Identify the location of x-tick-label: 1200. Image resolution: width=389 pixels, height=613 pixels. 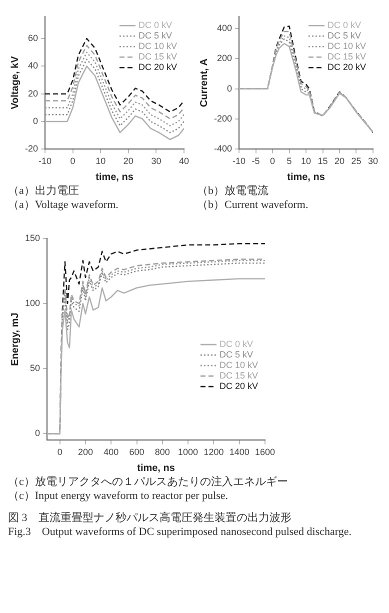
(214, 452).